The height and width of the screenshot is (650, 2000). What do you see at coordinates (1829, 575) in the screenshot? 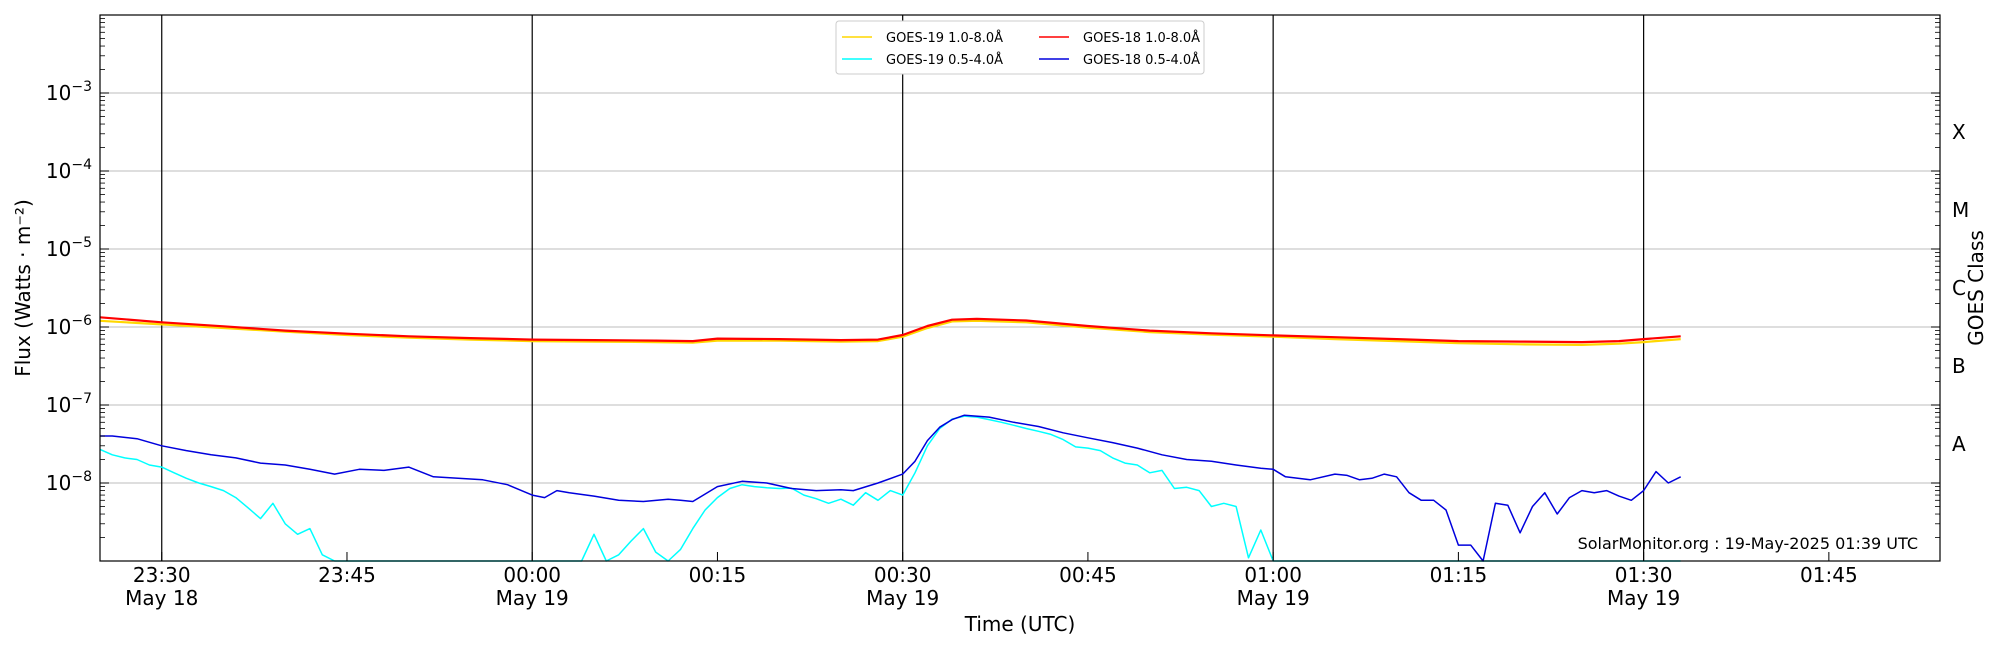
I see `x-tick-label: 01:45` at bounding box center [1829, 575].